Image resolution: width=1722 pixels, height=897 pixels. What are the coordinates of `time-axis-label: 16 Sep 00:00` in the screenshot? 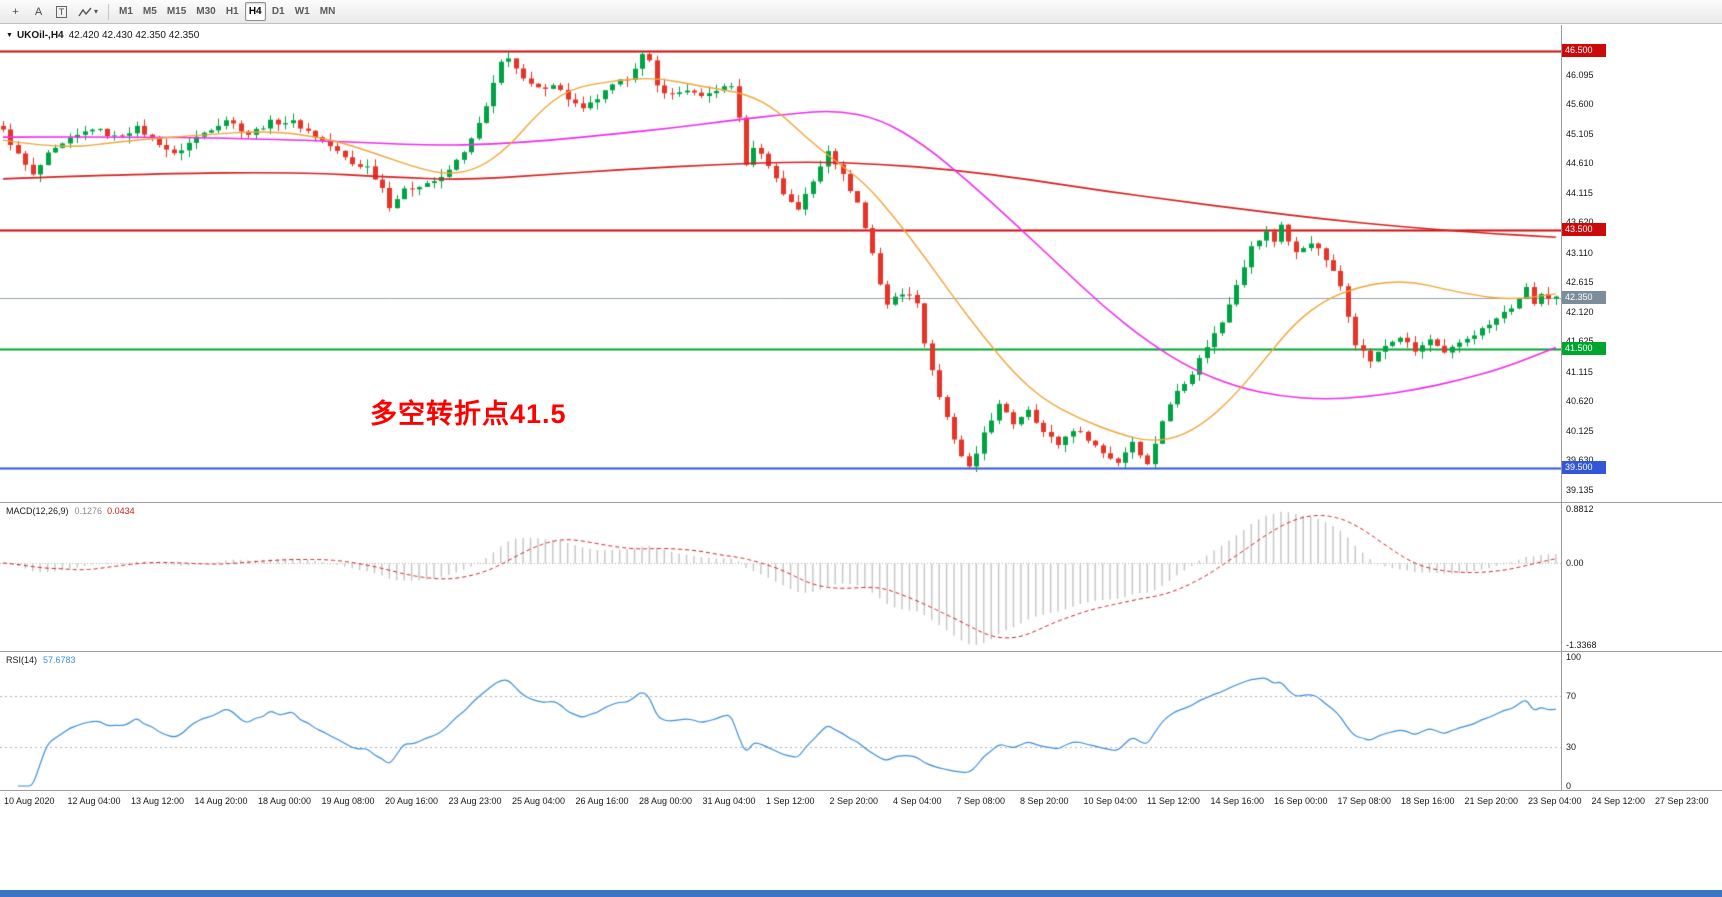 It's located at (1301, 801).